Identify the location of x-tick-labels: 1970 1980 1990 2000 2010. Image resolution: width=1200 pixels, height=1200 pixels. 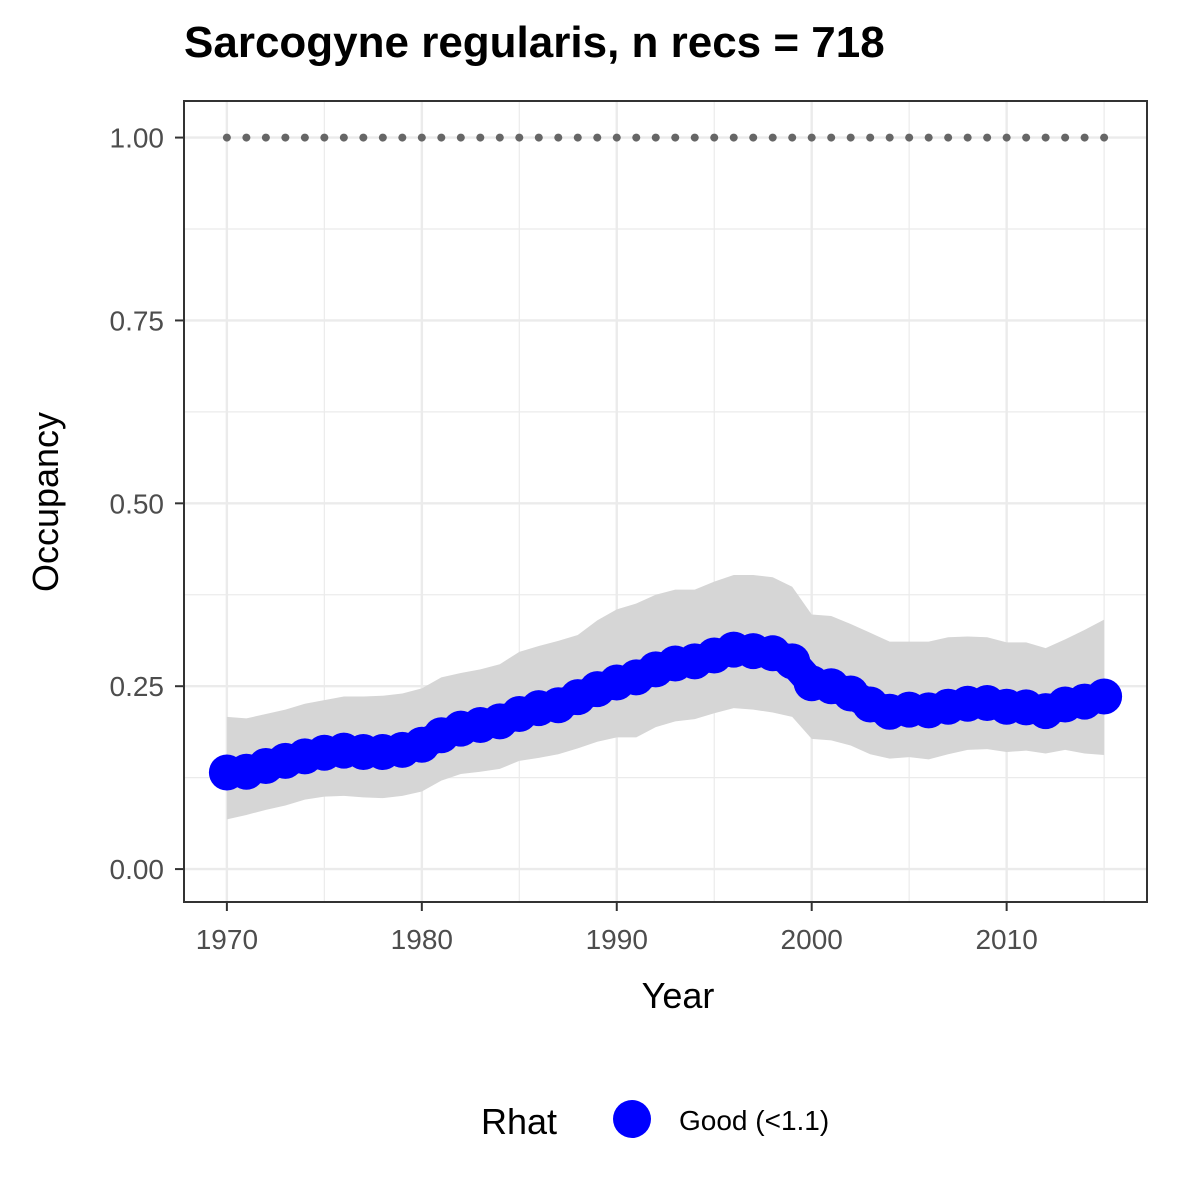
(617, 939).